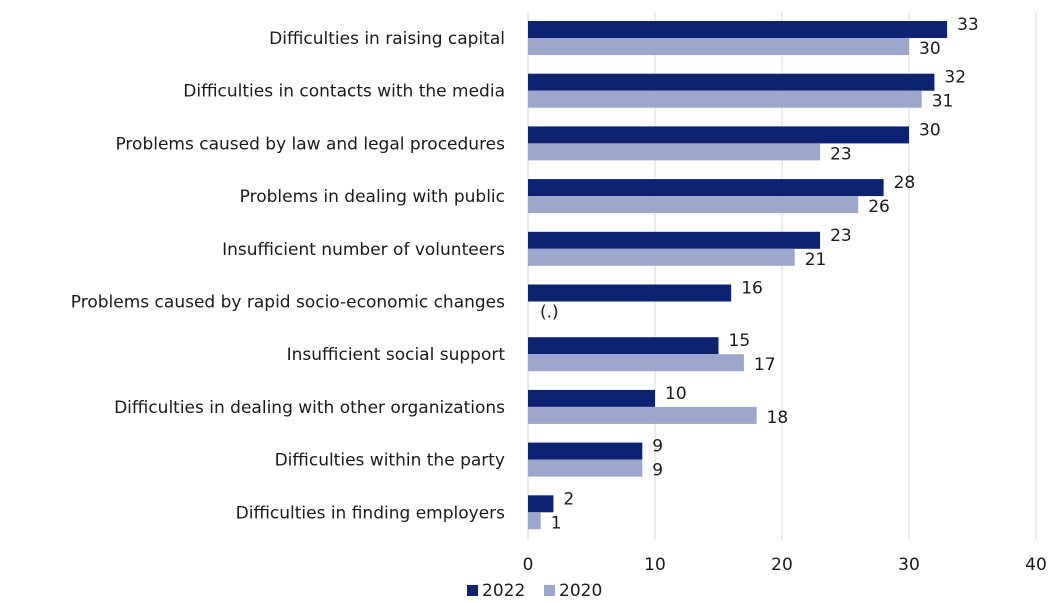 The width and height of the screenshot is (1051, 603). Describe the element at coordinates (657, 447) in the screenshot. I see `data-label-2022: 9` at that location.